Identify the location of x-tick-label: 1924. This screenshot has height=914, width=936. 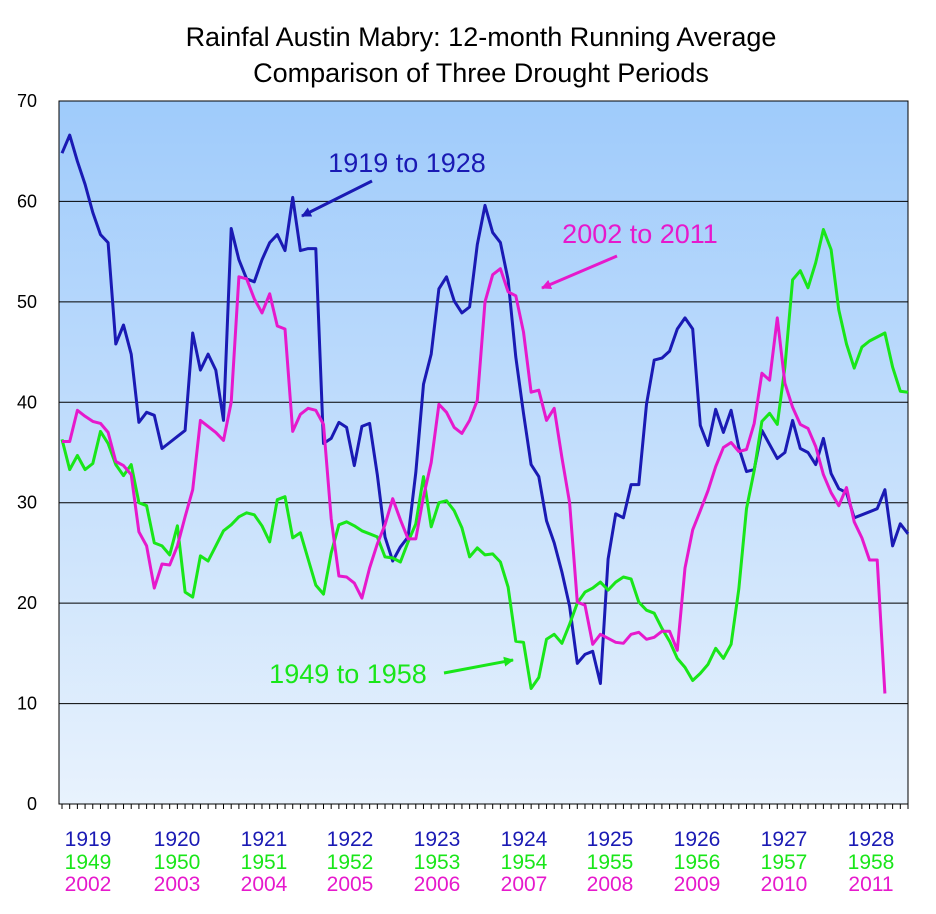
(524, 839).